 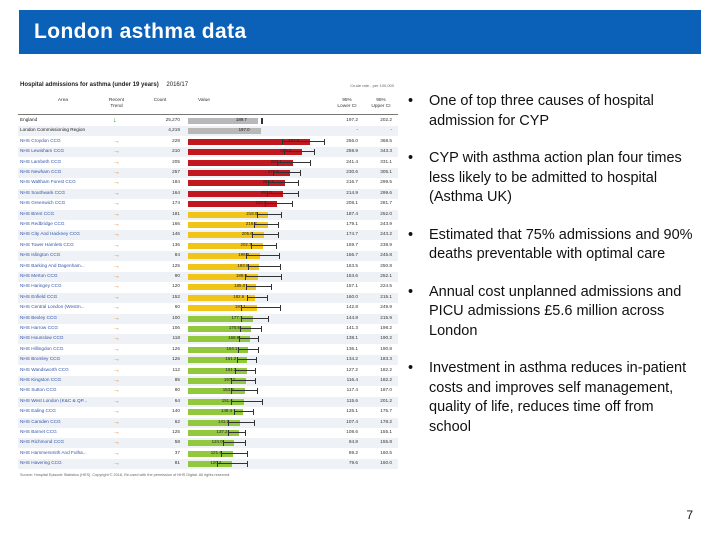 What do you see at coordinates (689, 515) in the screenshot?
I see `page-number: 7` at bounding box center [689, 515].